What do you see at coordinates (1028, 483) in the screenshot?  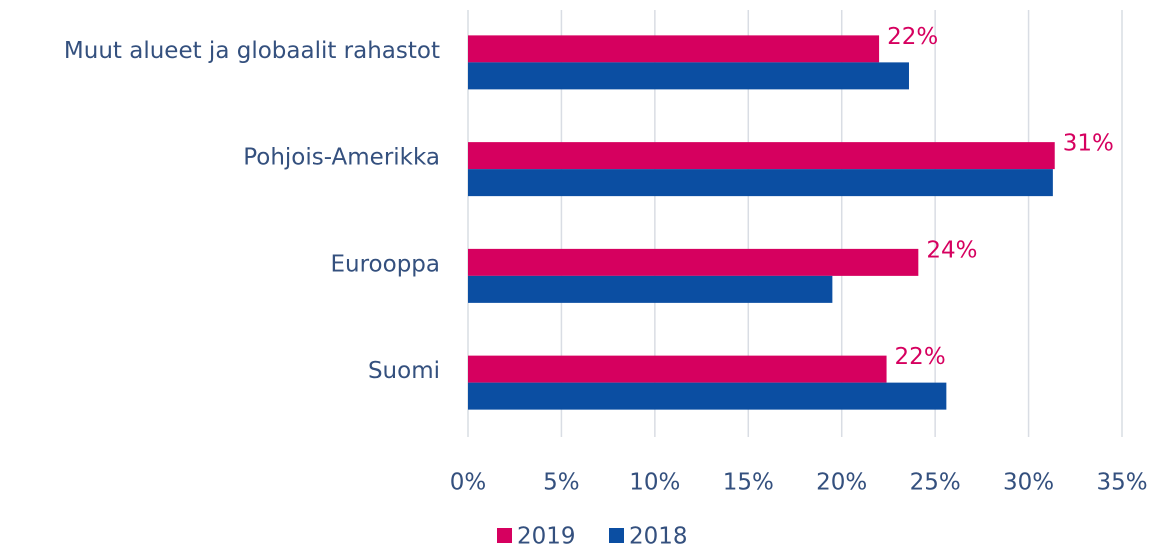 I see `x-tick-label: 30%` at bounding box center [1028, 483].